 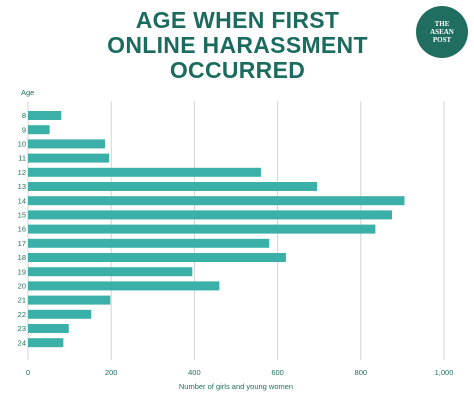 What do you see at coordinates (442, 40) in the screenshot?
I see `logo-line-3: POST` at bounding box center [442, 40].